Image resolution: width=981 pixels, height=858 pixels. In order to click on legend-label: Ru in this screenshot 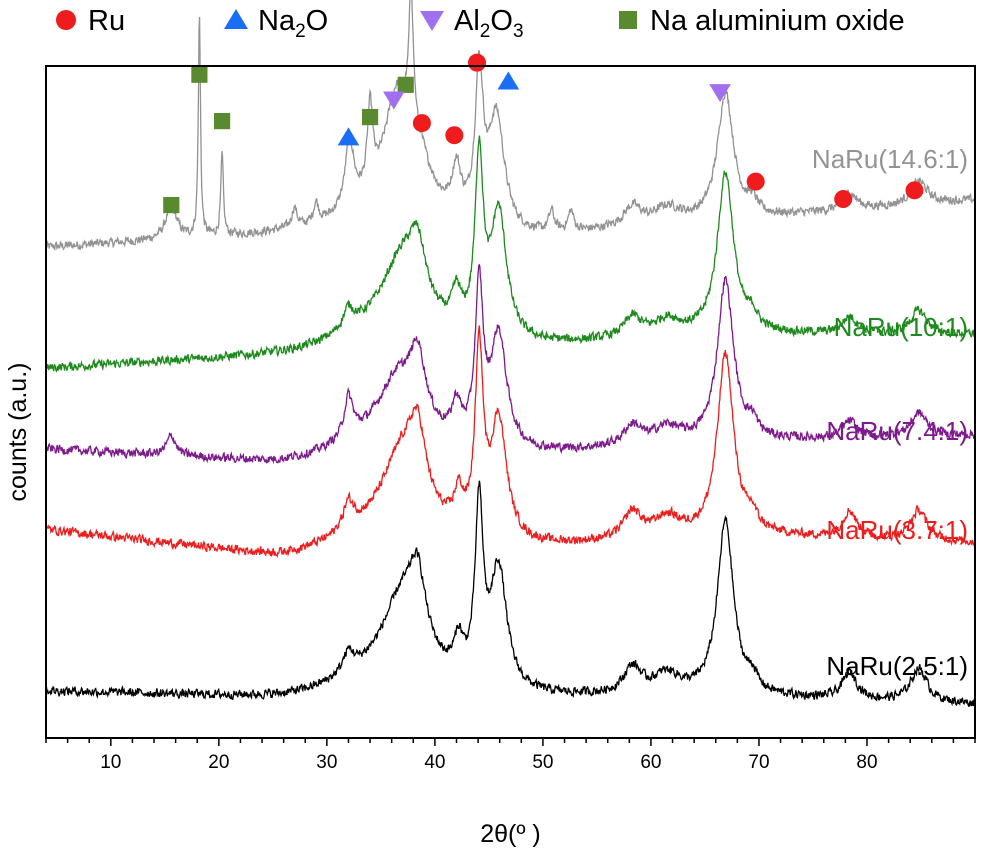, I will do `click(106, 21)`.